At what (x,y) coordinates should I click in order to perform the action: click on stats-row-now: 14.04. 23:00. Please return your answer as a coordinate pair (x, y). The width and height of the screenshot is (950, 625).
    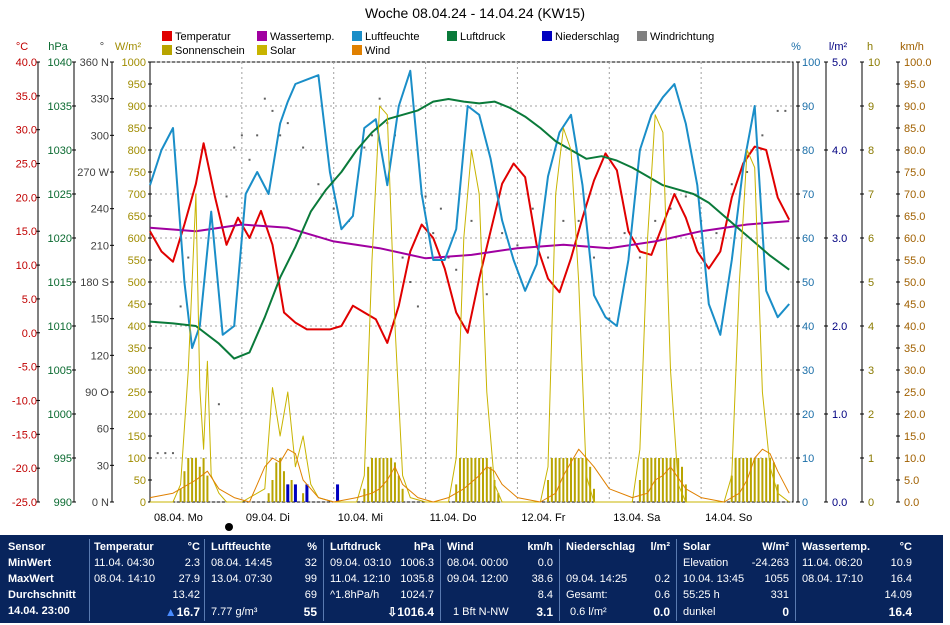
    Looking at the image, I should click on (39, 611).